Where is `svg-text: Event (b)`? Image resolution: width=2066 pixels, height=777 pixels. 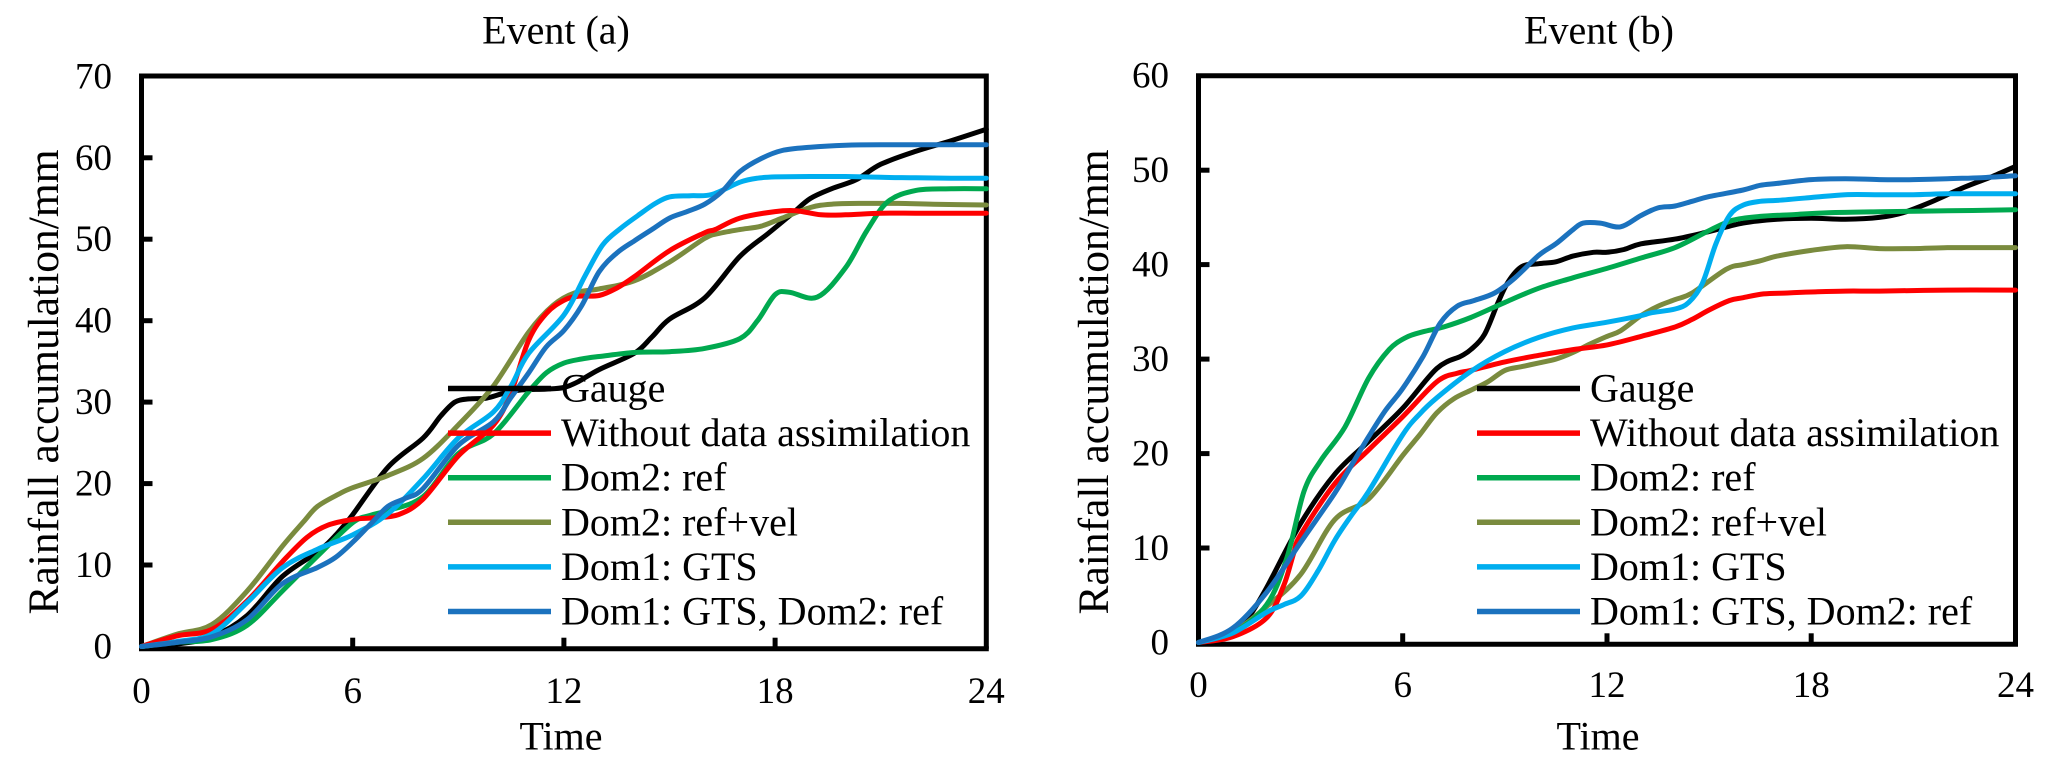 svg-text: Event (b) is located at coordinates (1599, 30).